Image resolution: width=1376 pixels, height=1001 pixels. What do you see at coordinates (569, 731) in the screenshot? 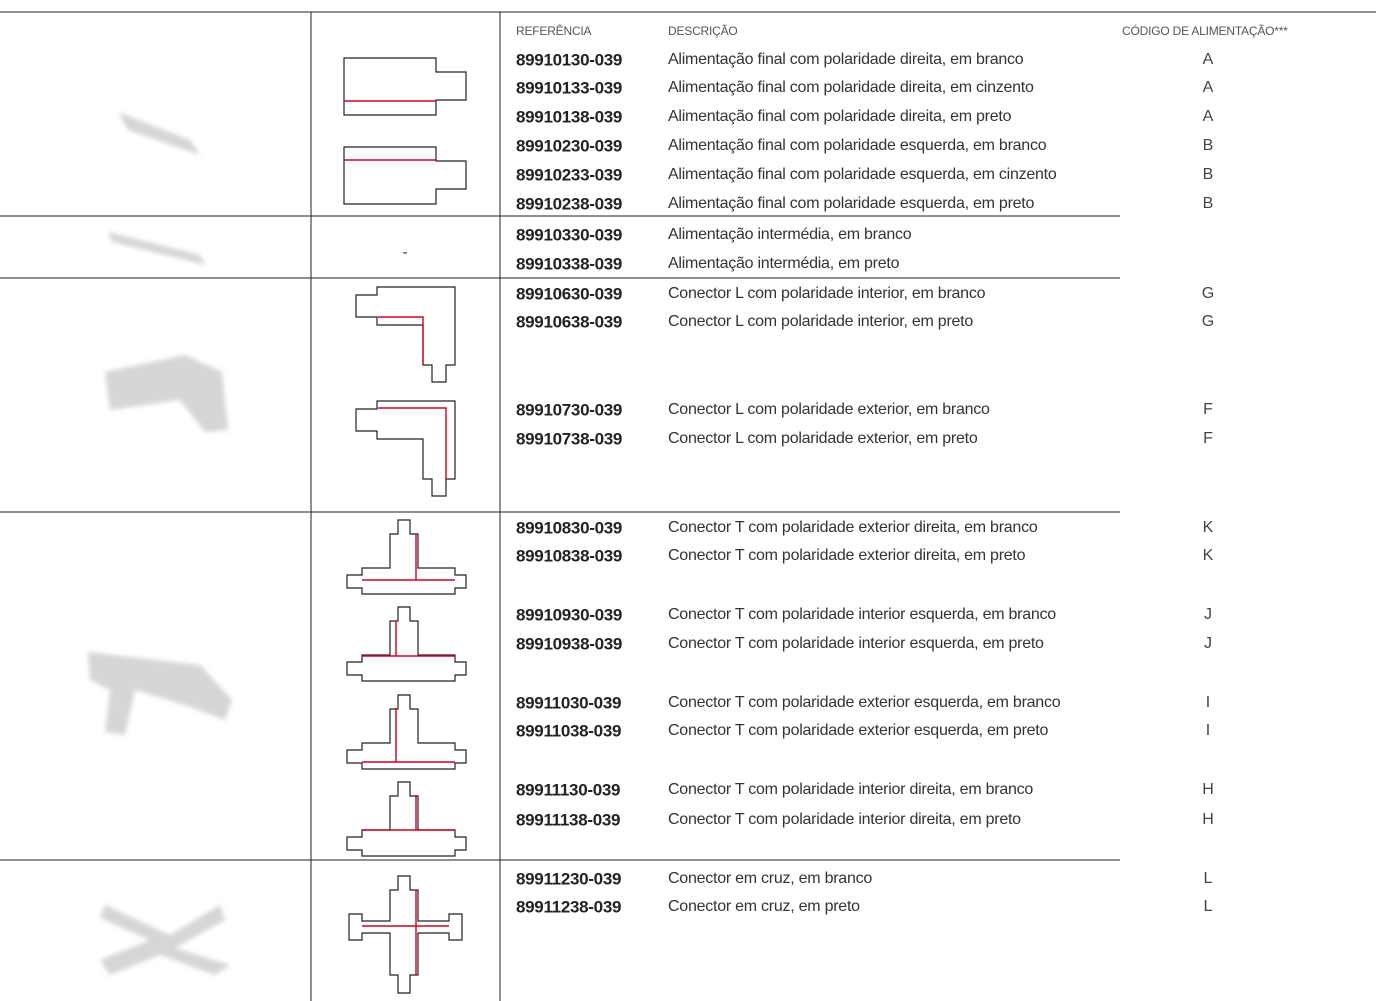
I see `reference: 89911038-039` at bounding box center [569, 731].